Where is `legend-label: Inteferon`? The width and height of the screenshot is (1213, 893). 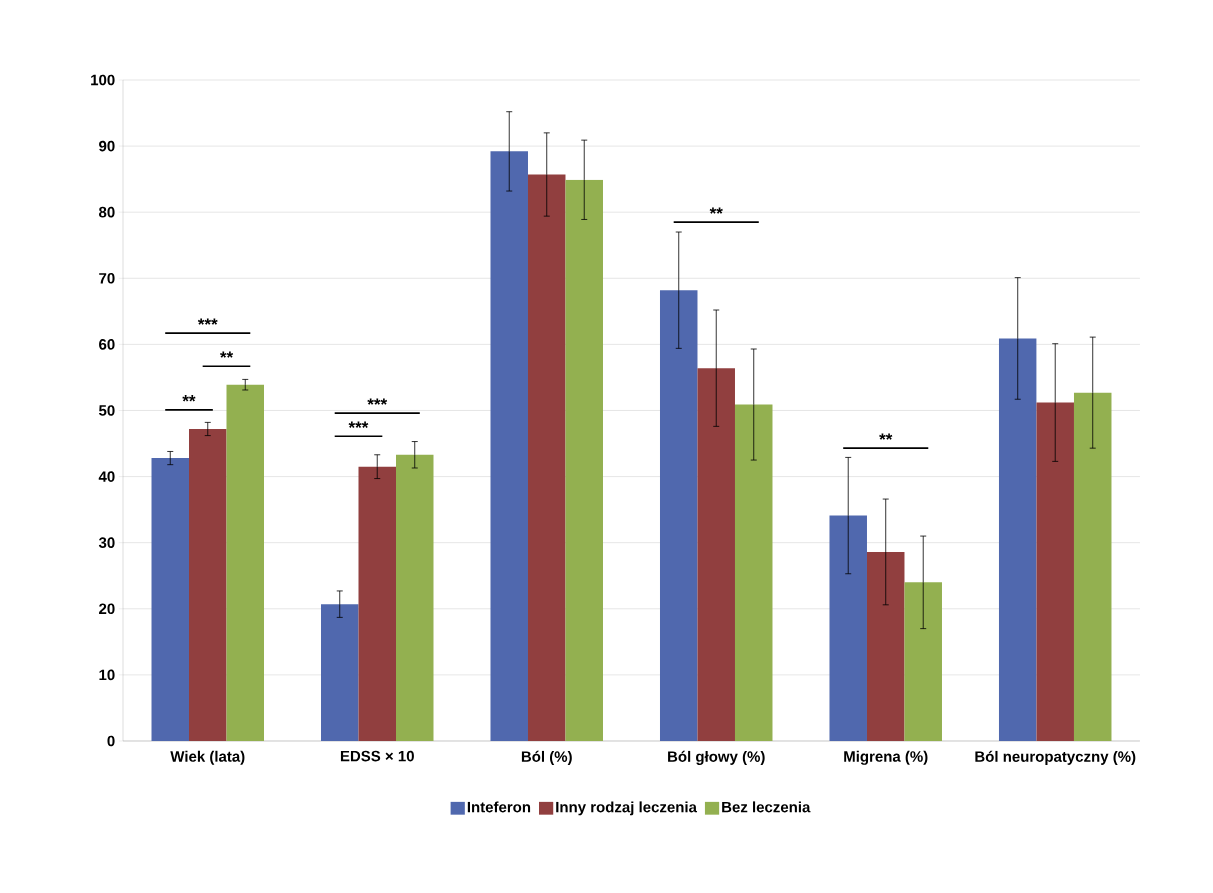 legend-label: Inteferon is located at coordinates (499, 807).